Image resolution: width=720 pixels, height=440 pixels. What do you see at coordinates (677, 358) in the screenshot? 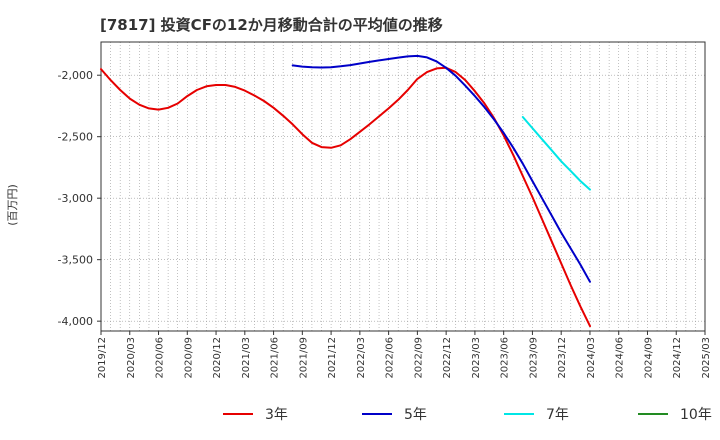
I see `x-tick-label: 2024/12` at bounding box center [677, 358].